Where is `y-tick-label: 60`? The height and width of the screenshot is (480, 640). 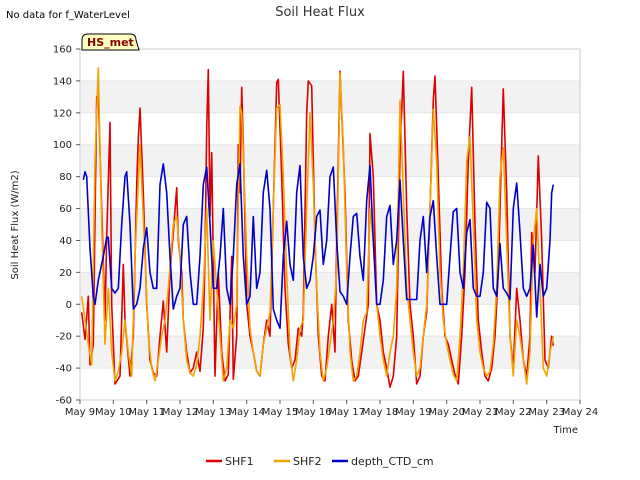
y-tick-label: 60 is located at coordinates (65, 209).